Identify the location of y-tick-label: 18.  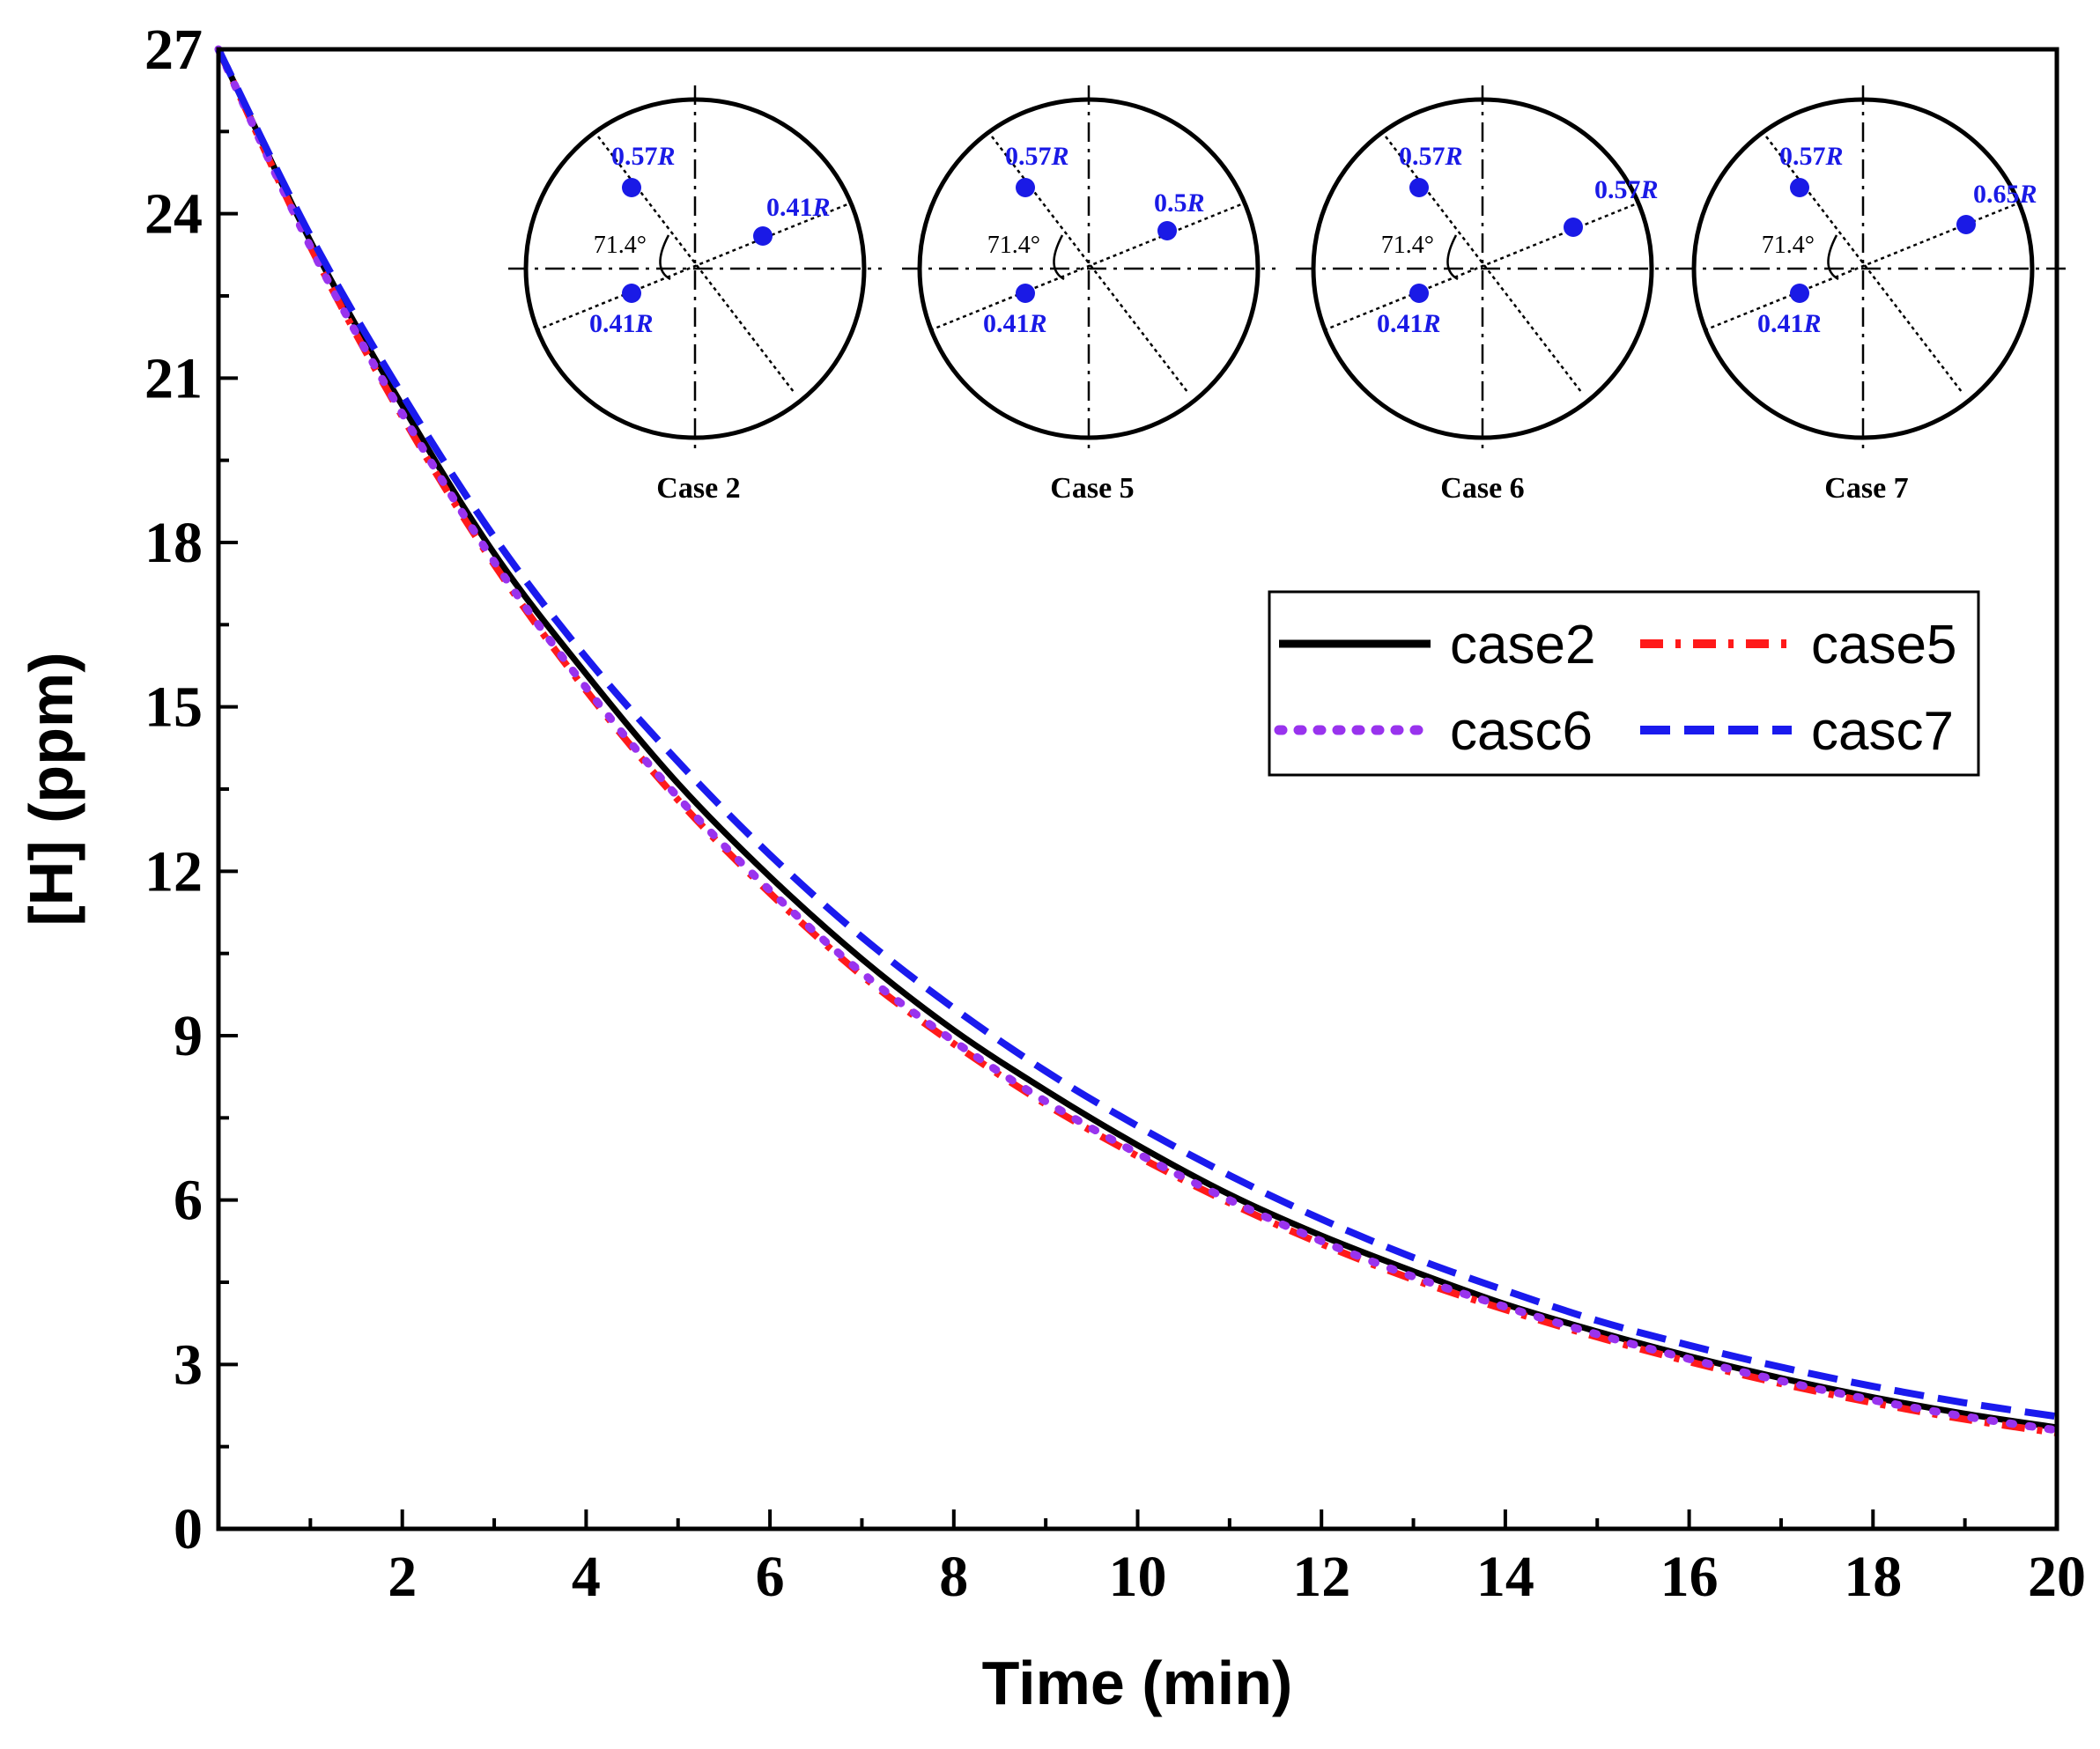
(173, 543).